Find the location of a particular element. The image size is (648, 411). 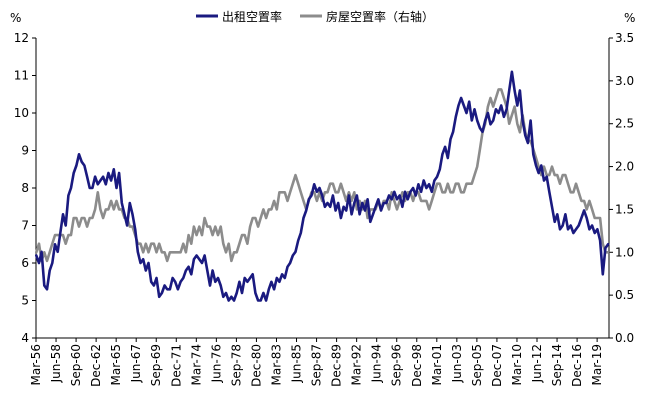

x-tick-label: Jun-12 is located at coordinates (537, 363).